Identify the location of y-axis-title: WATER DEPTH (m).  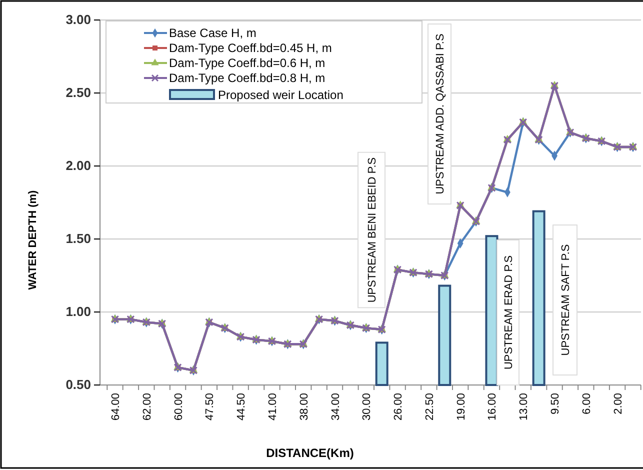
(33, 240).